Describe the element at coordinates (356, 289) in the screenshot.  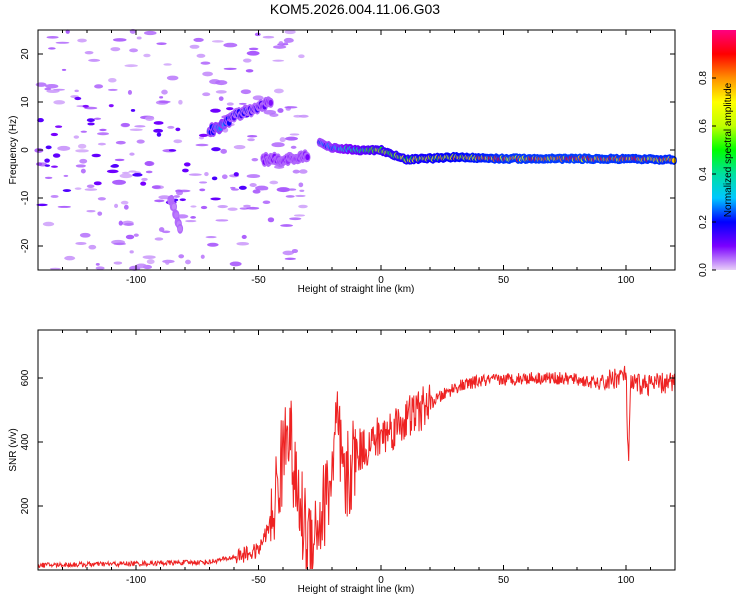
I see `spectrogram-x-label: Height of straight line (km)` at that location.